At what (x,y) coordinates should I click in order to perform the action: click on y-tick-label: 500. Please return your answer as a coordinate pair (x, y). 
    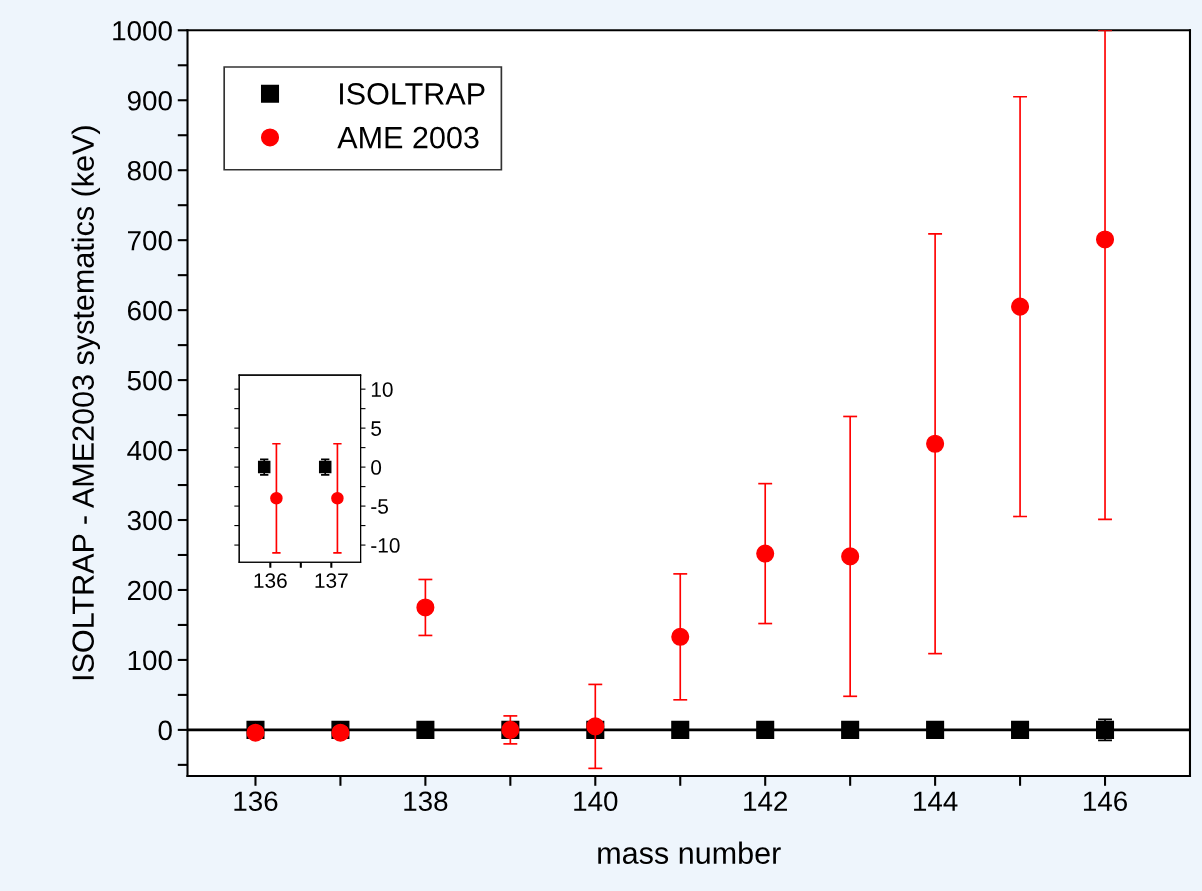
    Looking at the image, I should click on (149, 380).